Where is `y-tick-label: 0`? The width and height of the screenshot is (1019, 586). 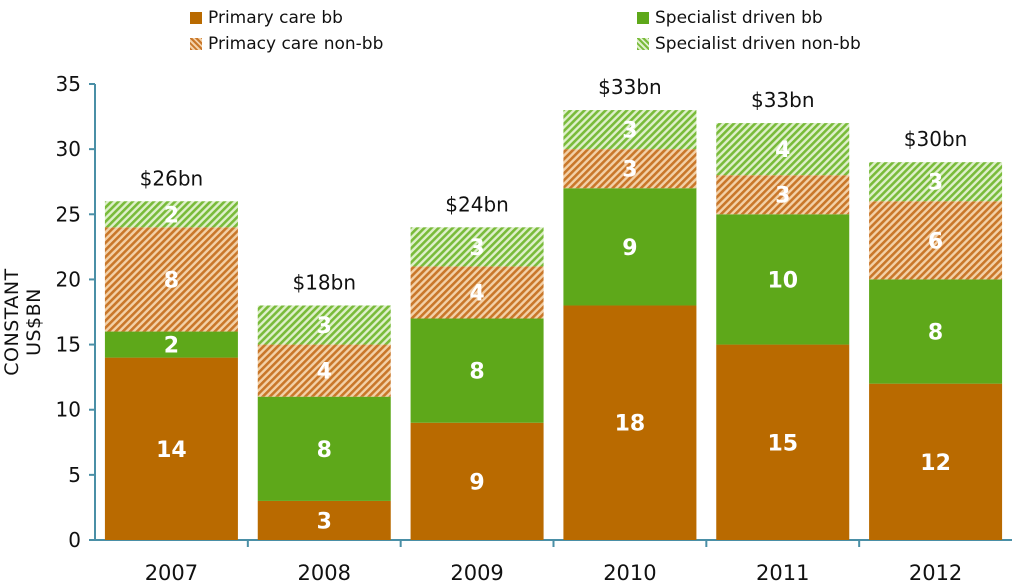 y-tick-label: 0 is located at coordinates (74, 540).